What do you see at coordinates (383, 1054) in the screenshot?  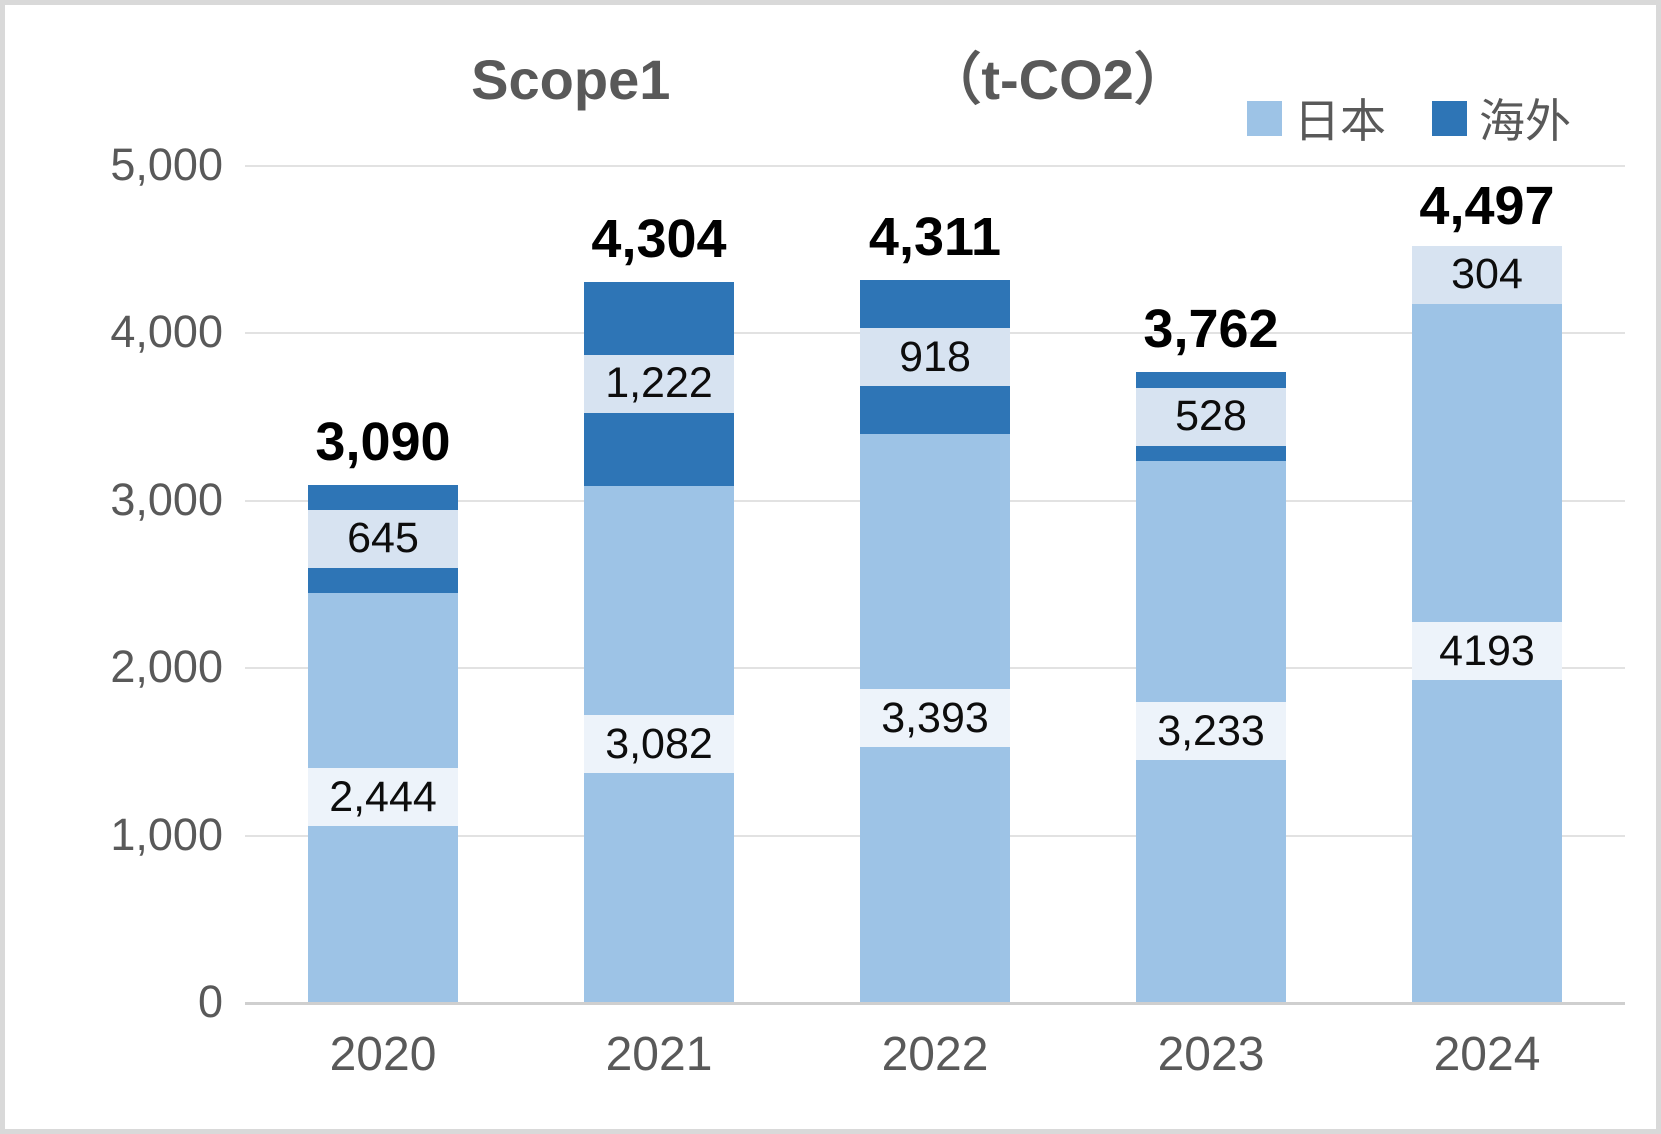 I see `x-tick-label: 2020` at bounding box center [383, 1054].